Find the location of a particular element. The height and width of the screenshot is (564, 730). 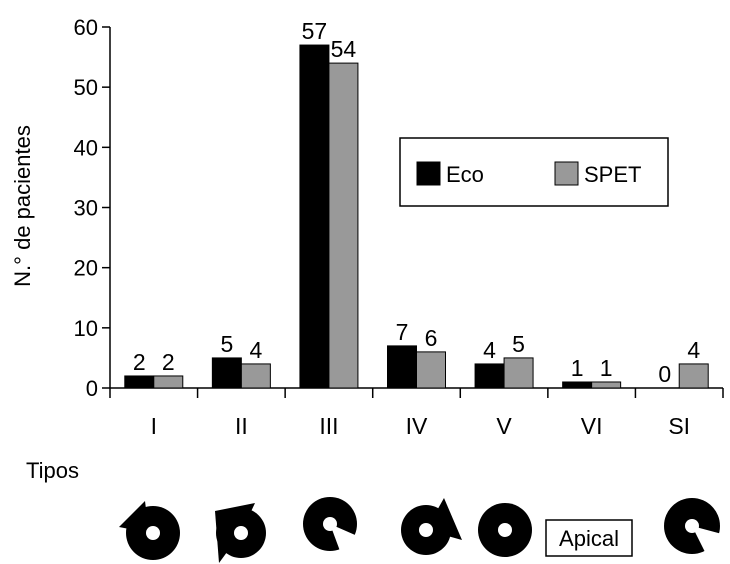

legend-label-eco: Eco is located at coordinates (465, 174).